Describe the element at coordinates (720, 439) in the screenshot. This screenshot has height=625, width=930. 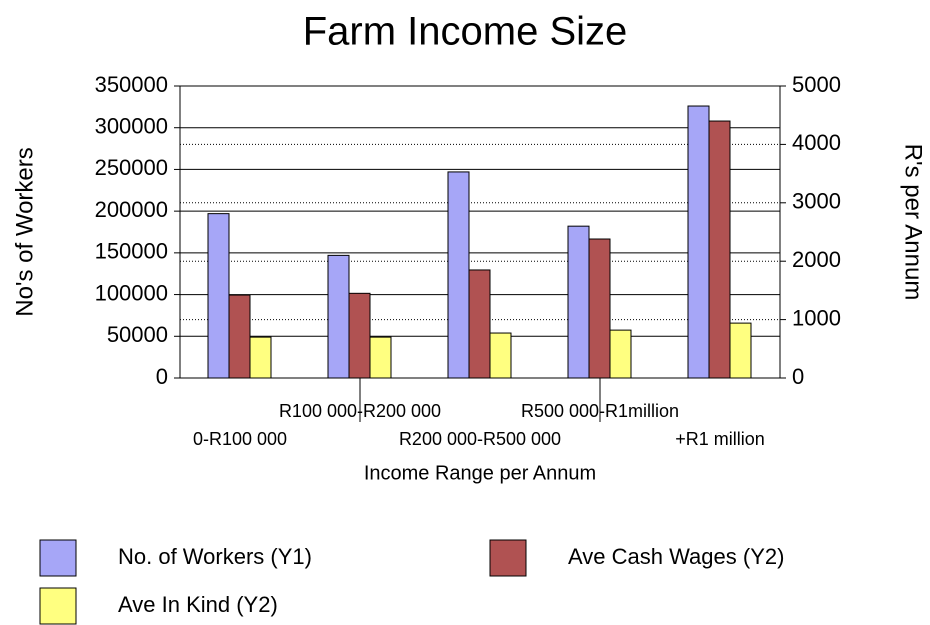
I see `x-tick-label: +R1 million` at that location.